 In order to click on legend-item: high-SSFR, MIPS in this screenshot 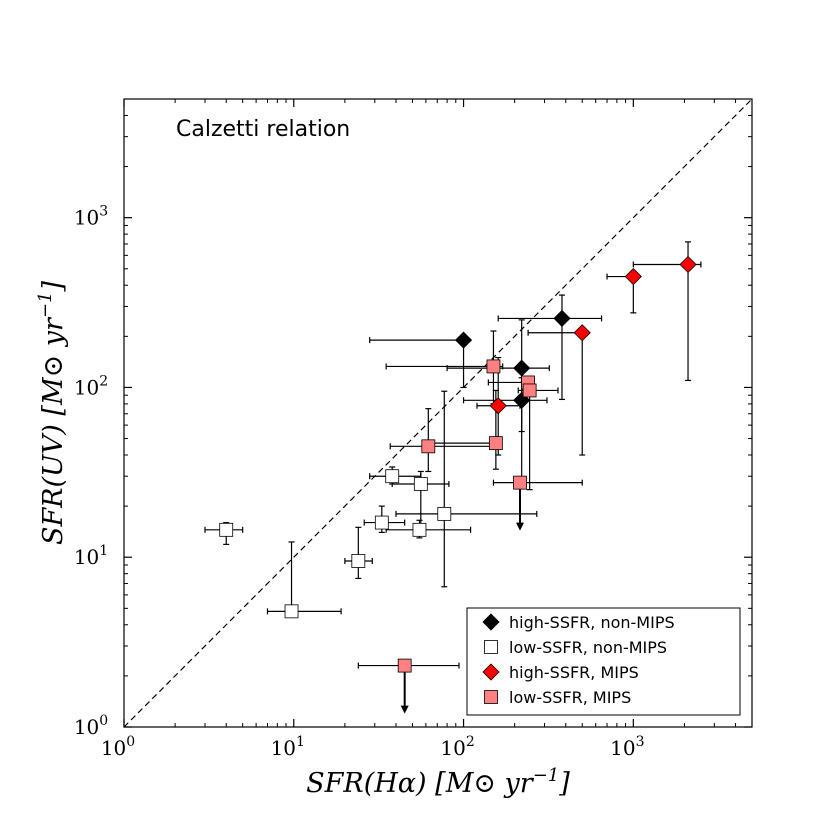, I will do `click(560, 672)`.